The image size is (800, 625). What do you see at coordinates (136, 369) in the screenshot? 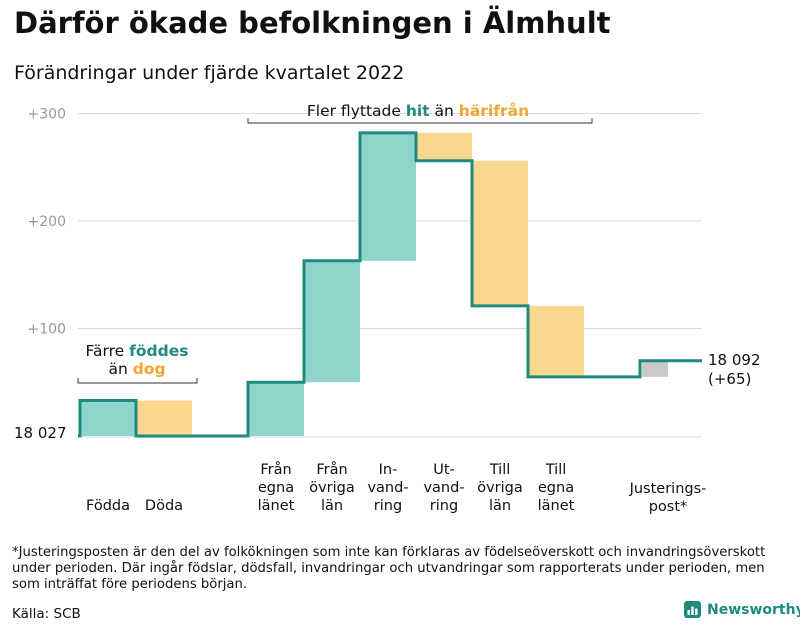
I see `annotation-deaths: än dog` at bounding box center [136, 369].